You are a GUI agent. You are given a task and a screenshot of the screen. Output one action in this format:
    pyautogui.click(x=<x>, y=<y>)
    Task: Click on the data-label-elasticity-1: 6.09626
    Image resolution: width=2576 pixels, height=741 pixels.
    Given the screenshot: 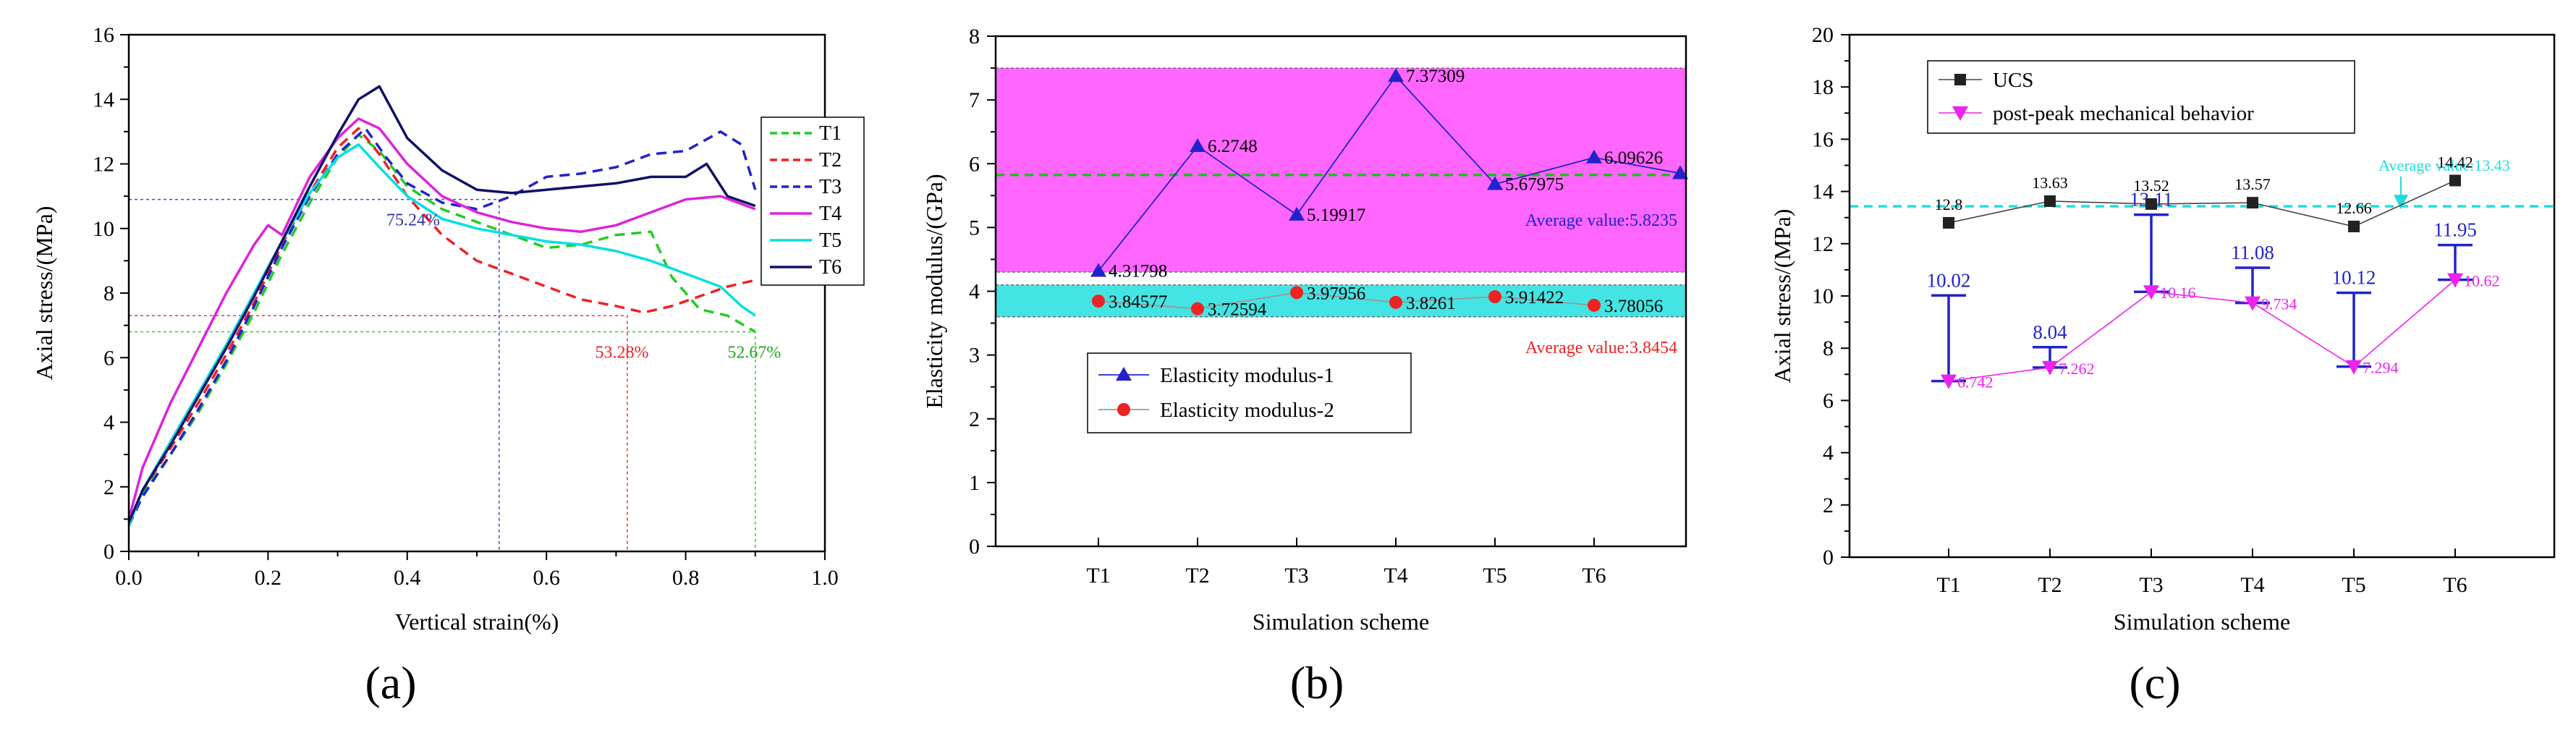 What is the action you would take?
    pyautogui.click(x=1633, y=158)
    